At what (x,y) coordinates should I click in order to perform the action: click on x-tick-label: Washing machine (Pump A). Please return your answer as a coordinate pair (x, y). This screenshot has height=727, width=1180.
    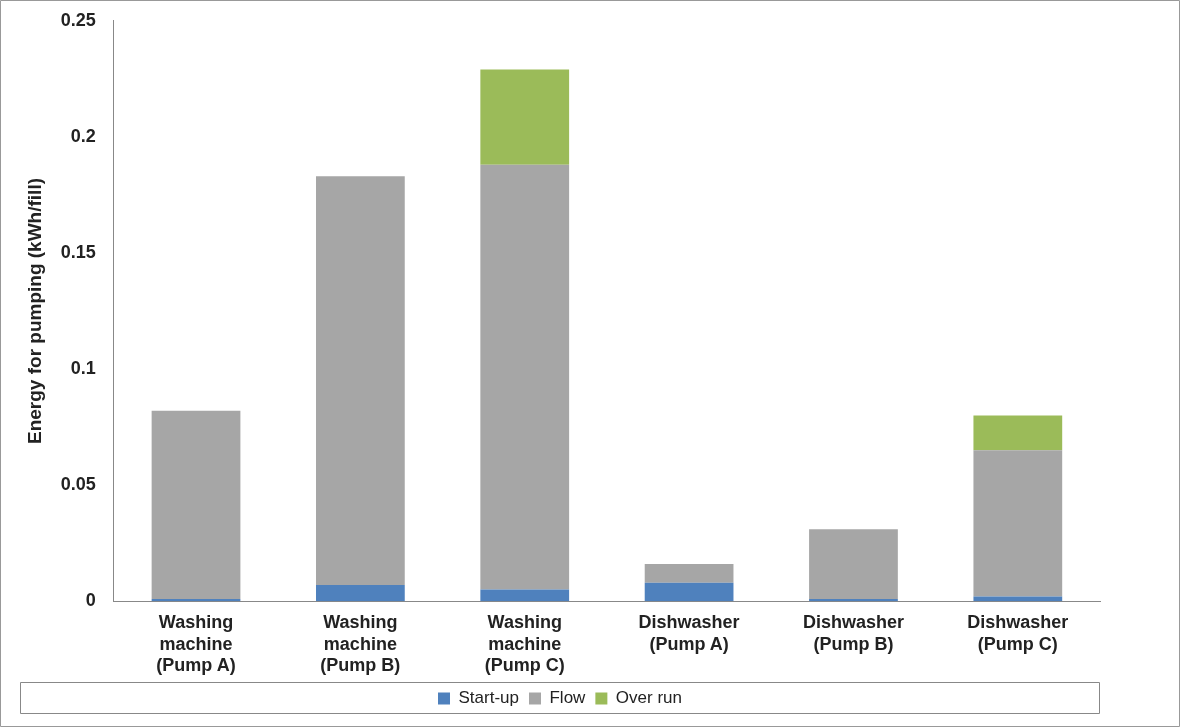
    Looking at the image, I should click on (196, 643).